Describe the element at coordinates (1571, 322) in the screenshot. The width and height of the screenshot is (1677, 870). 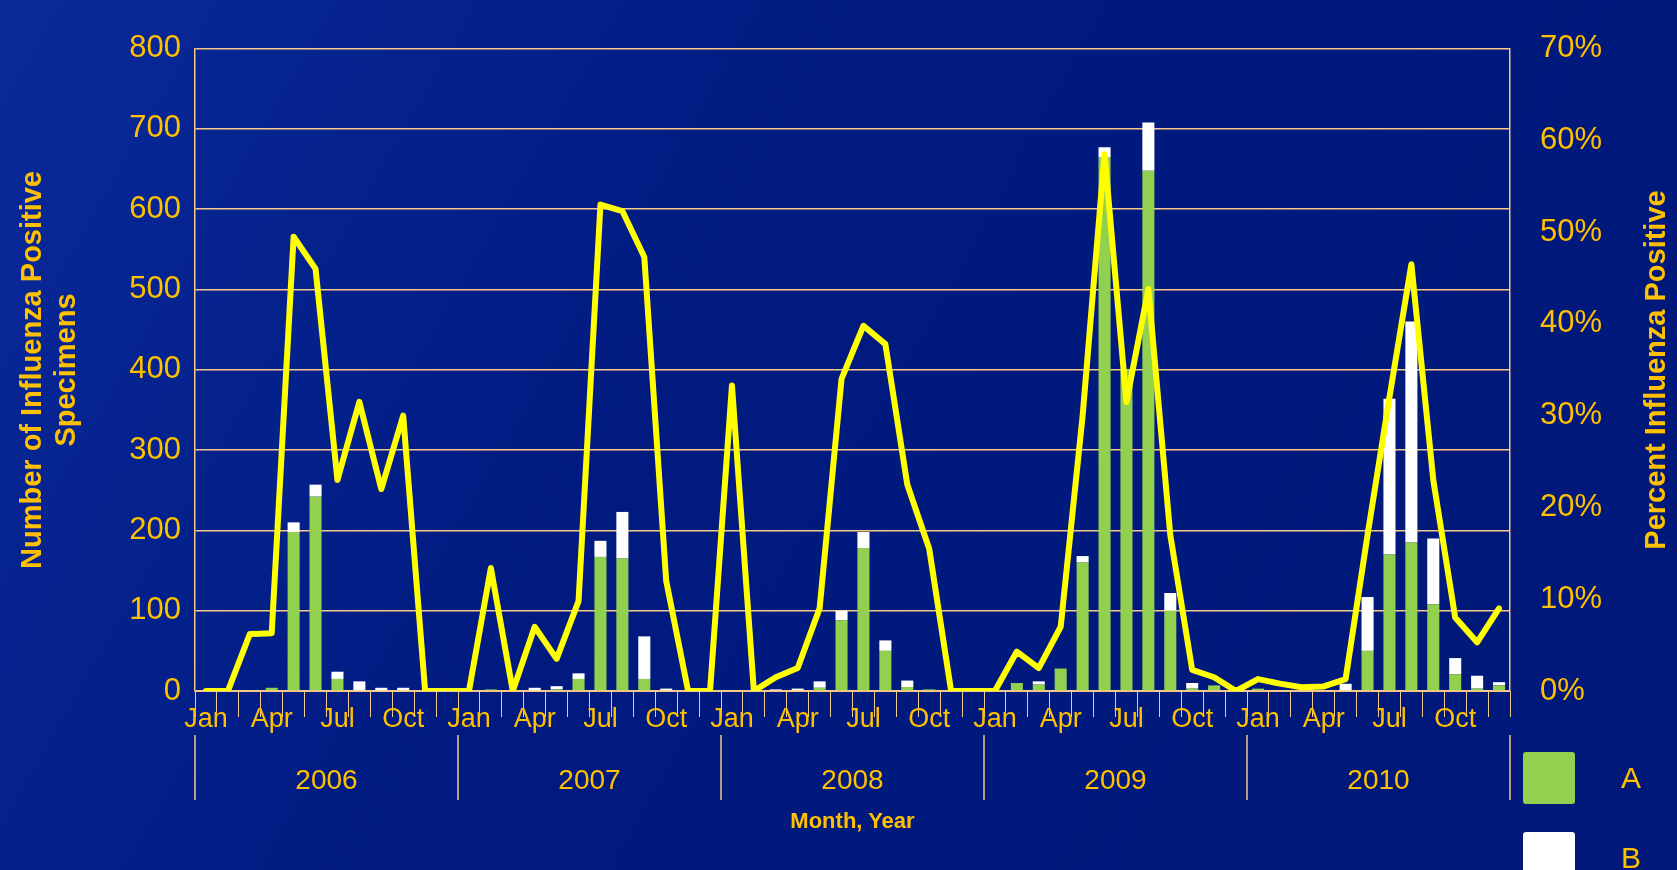
I see `y2-tick-label: 40%` at that location.